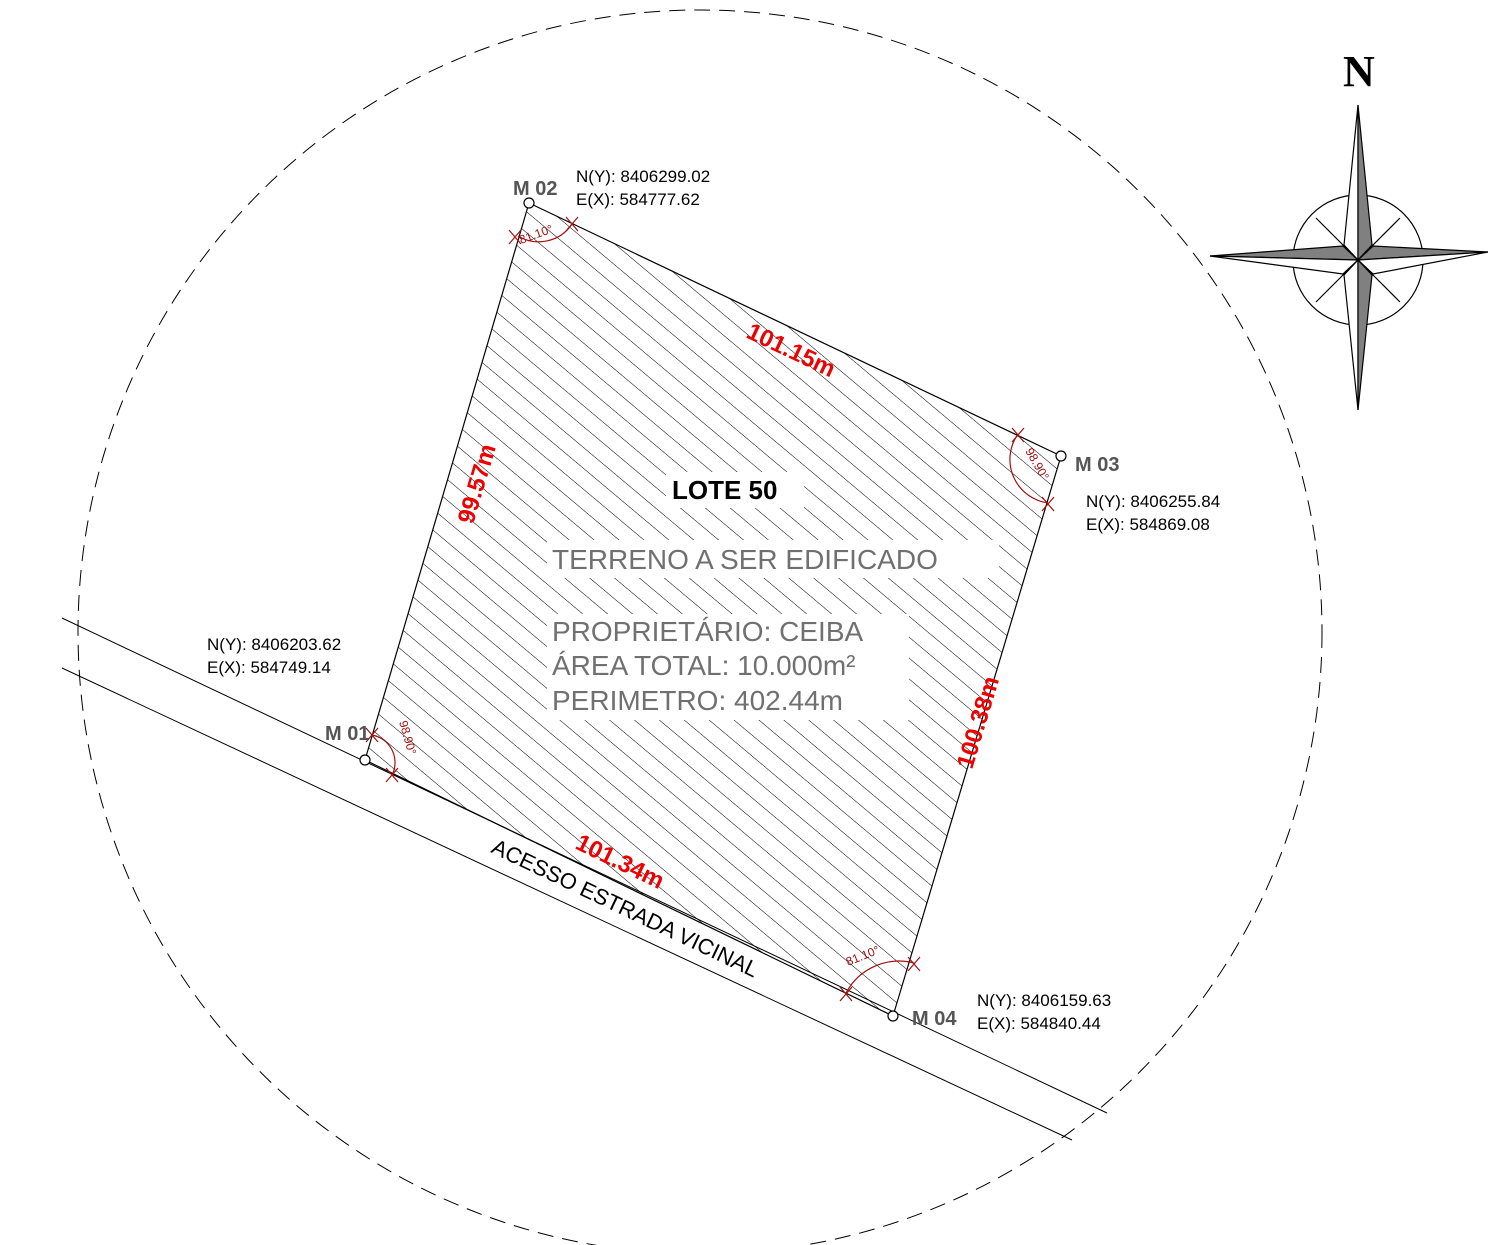  I want to click on lot-area: ÁREA TOTAL: 10.000m², so click(703, 665).